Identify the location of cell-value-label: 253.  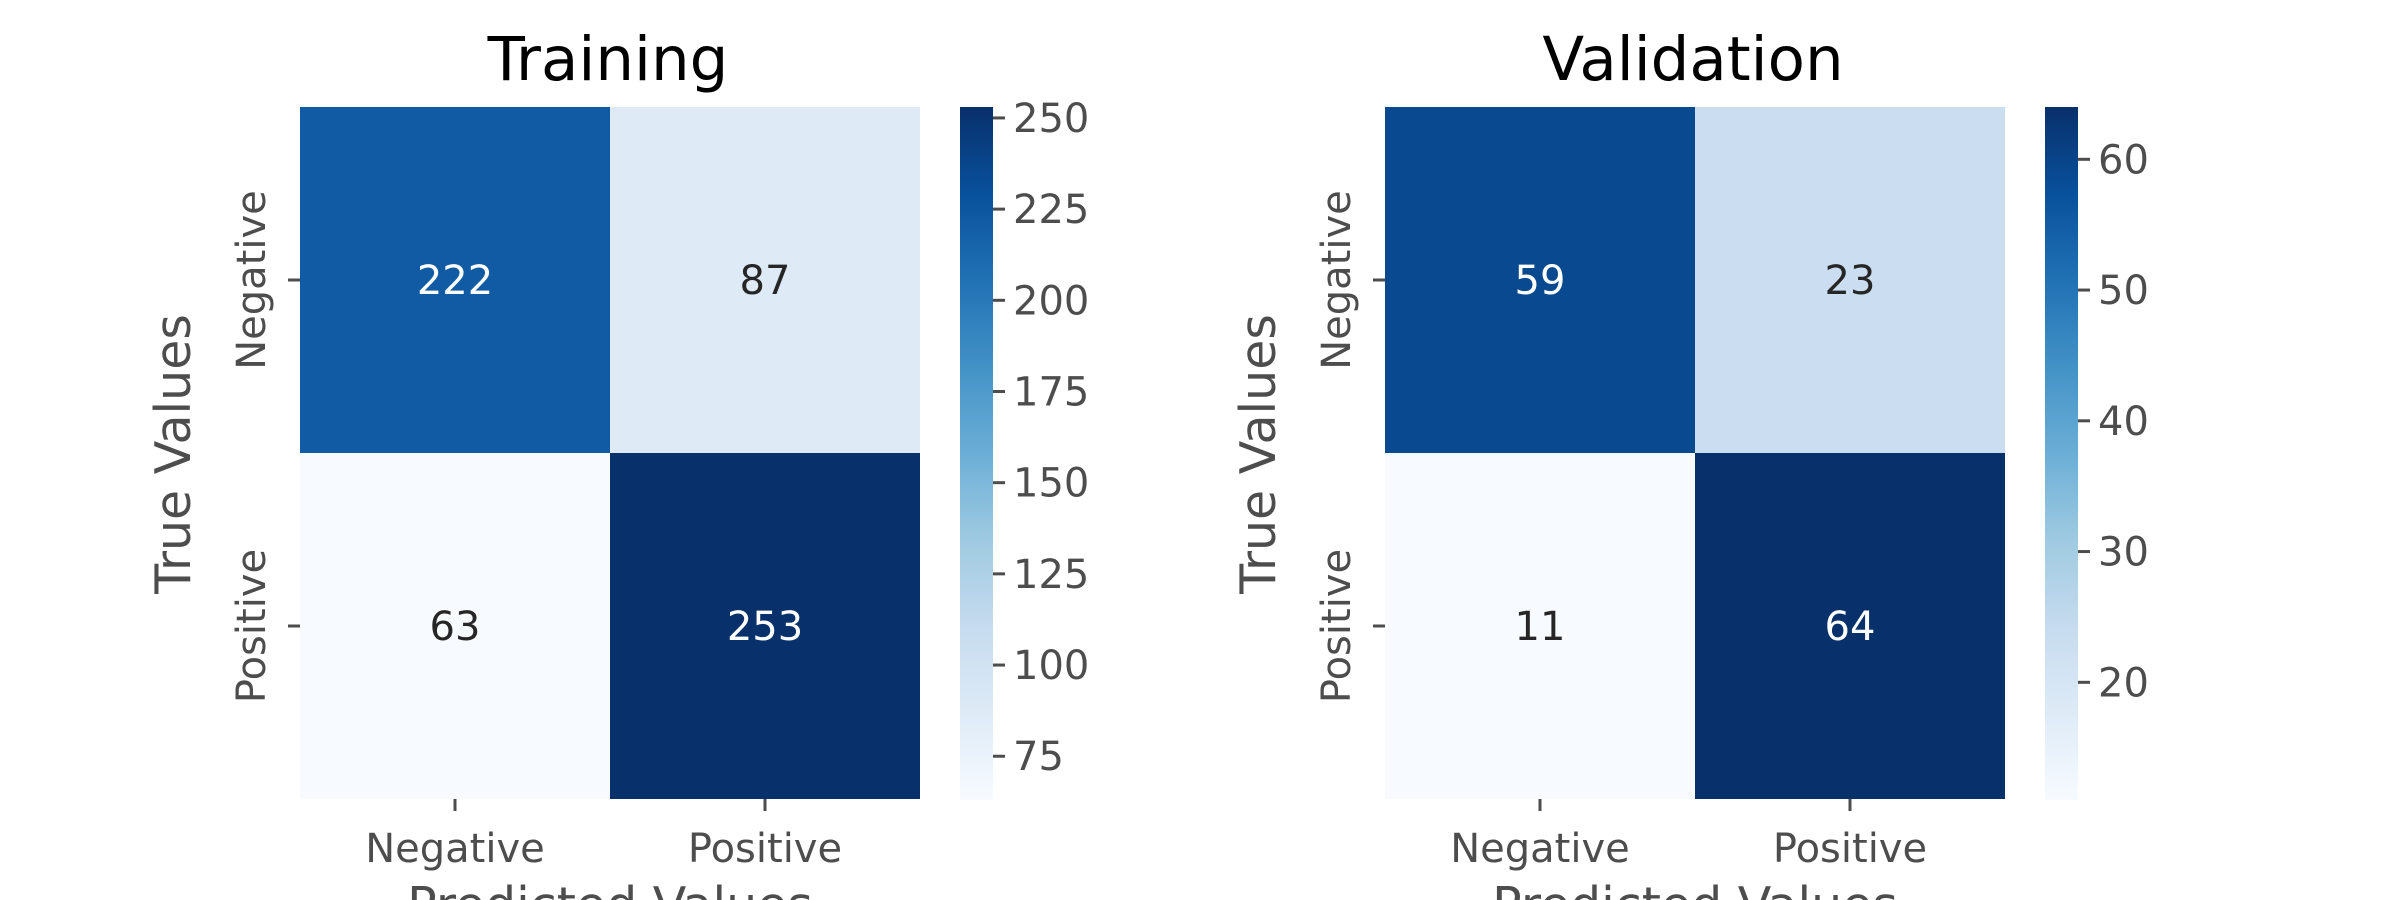
(765, 627).